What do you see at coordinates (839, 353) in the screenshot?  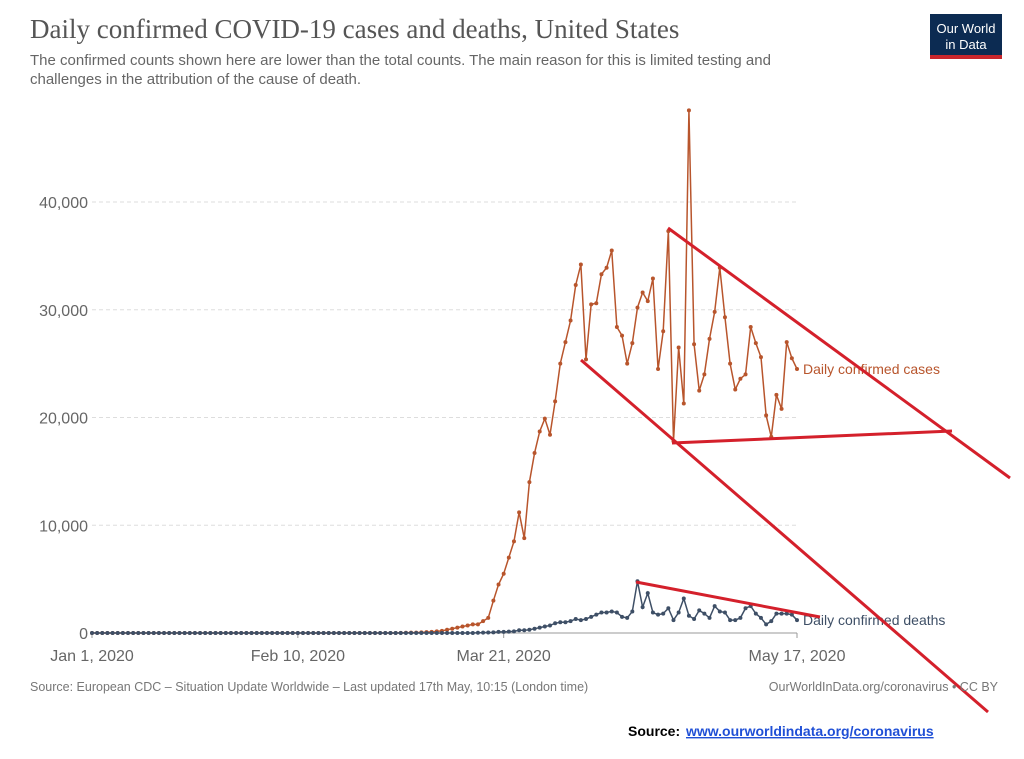 I see `trend-line` at bounding box center [839, 353].